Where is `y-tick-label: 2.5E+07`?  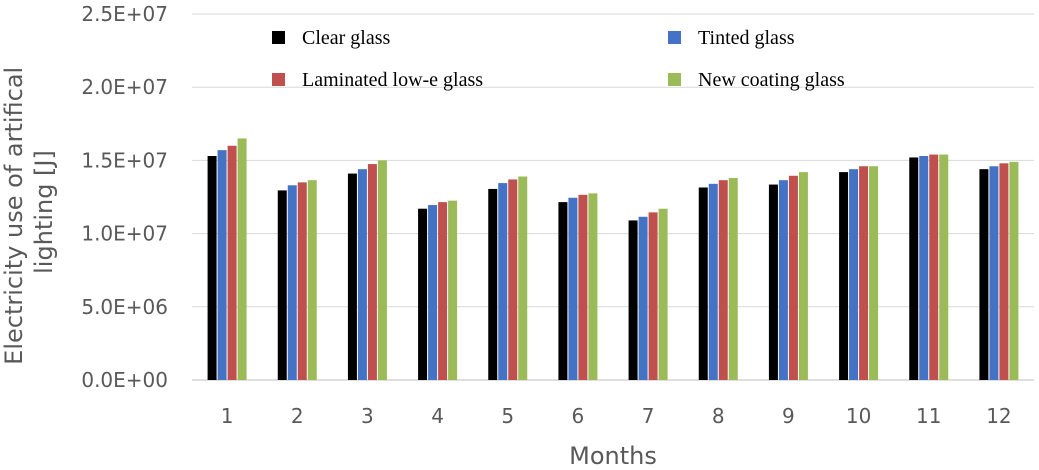 y-tick-label: 2.5E+07 is located at coordinates (124, 14).